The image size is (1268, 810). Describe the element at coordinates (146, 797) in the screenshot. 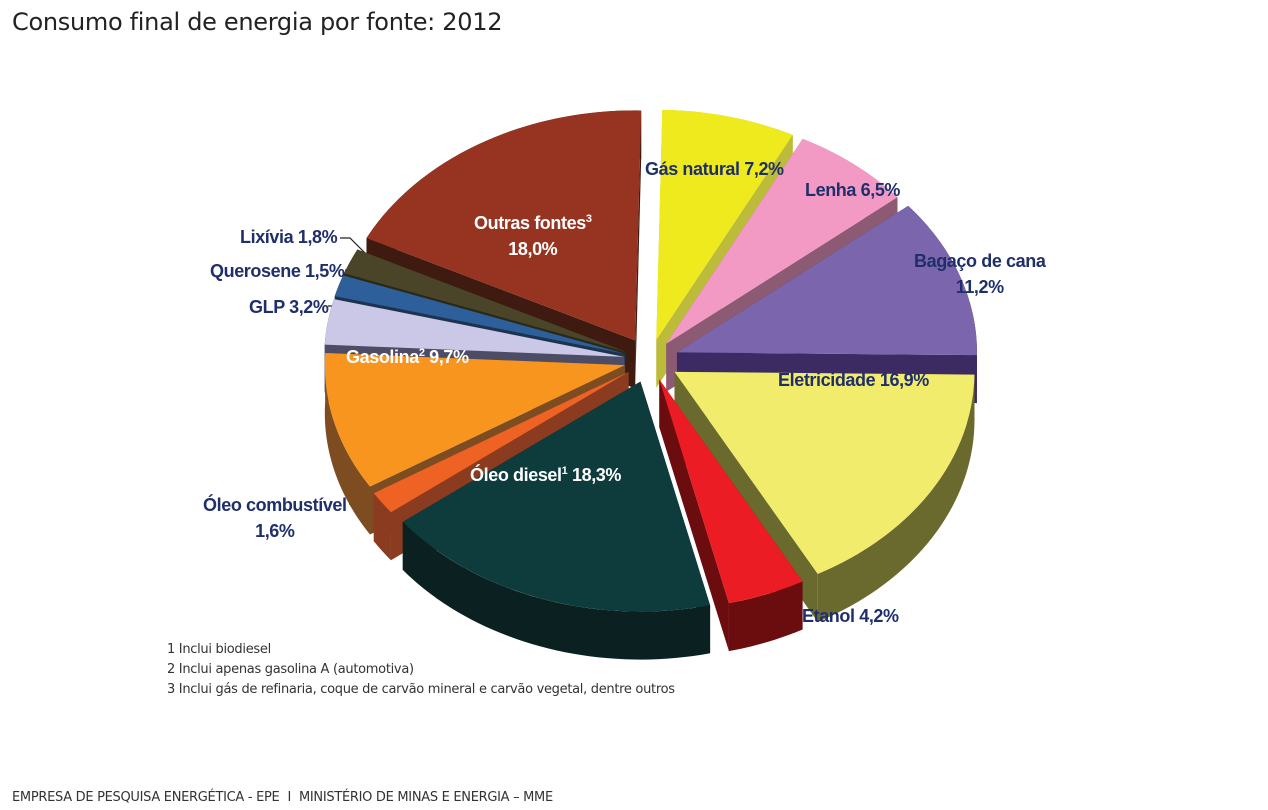

I see `footer-epe: EMPRESA DE PESQUISA ENERGÉTICA - EPE` at that location.